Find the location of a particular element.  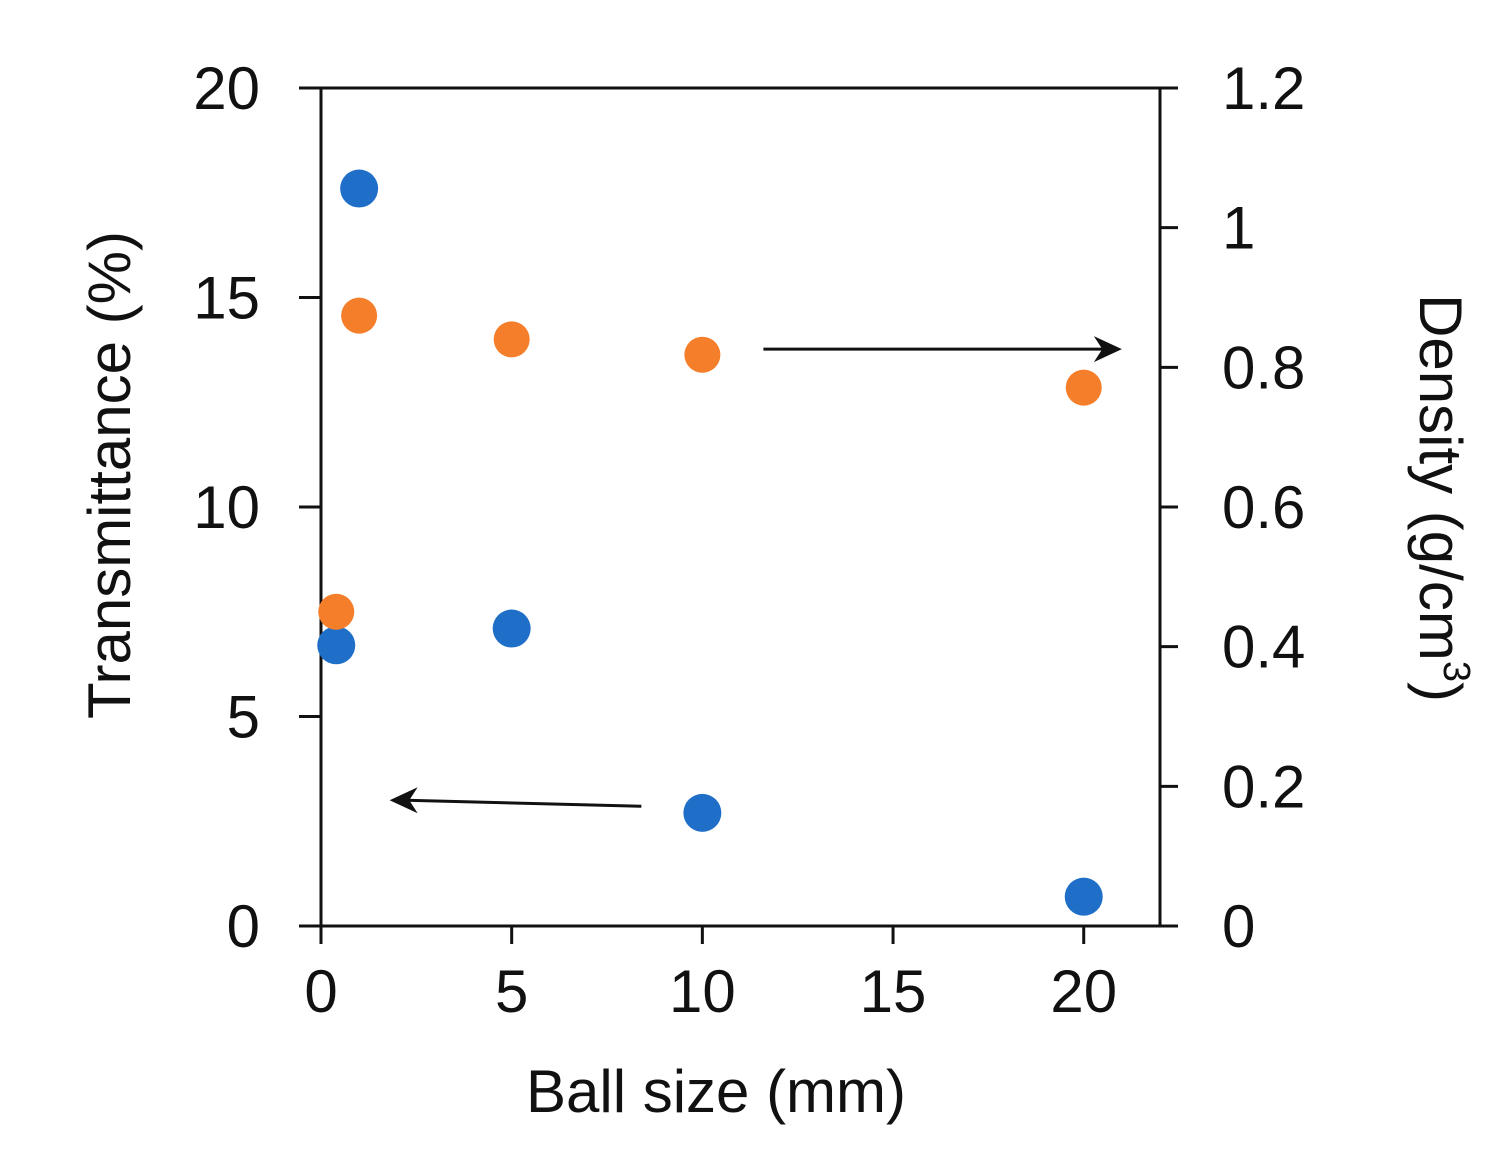

left-axis-title: Transmittance (%) is located at coordinates (109, 475).